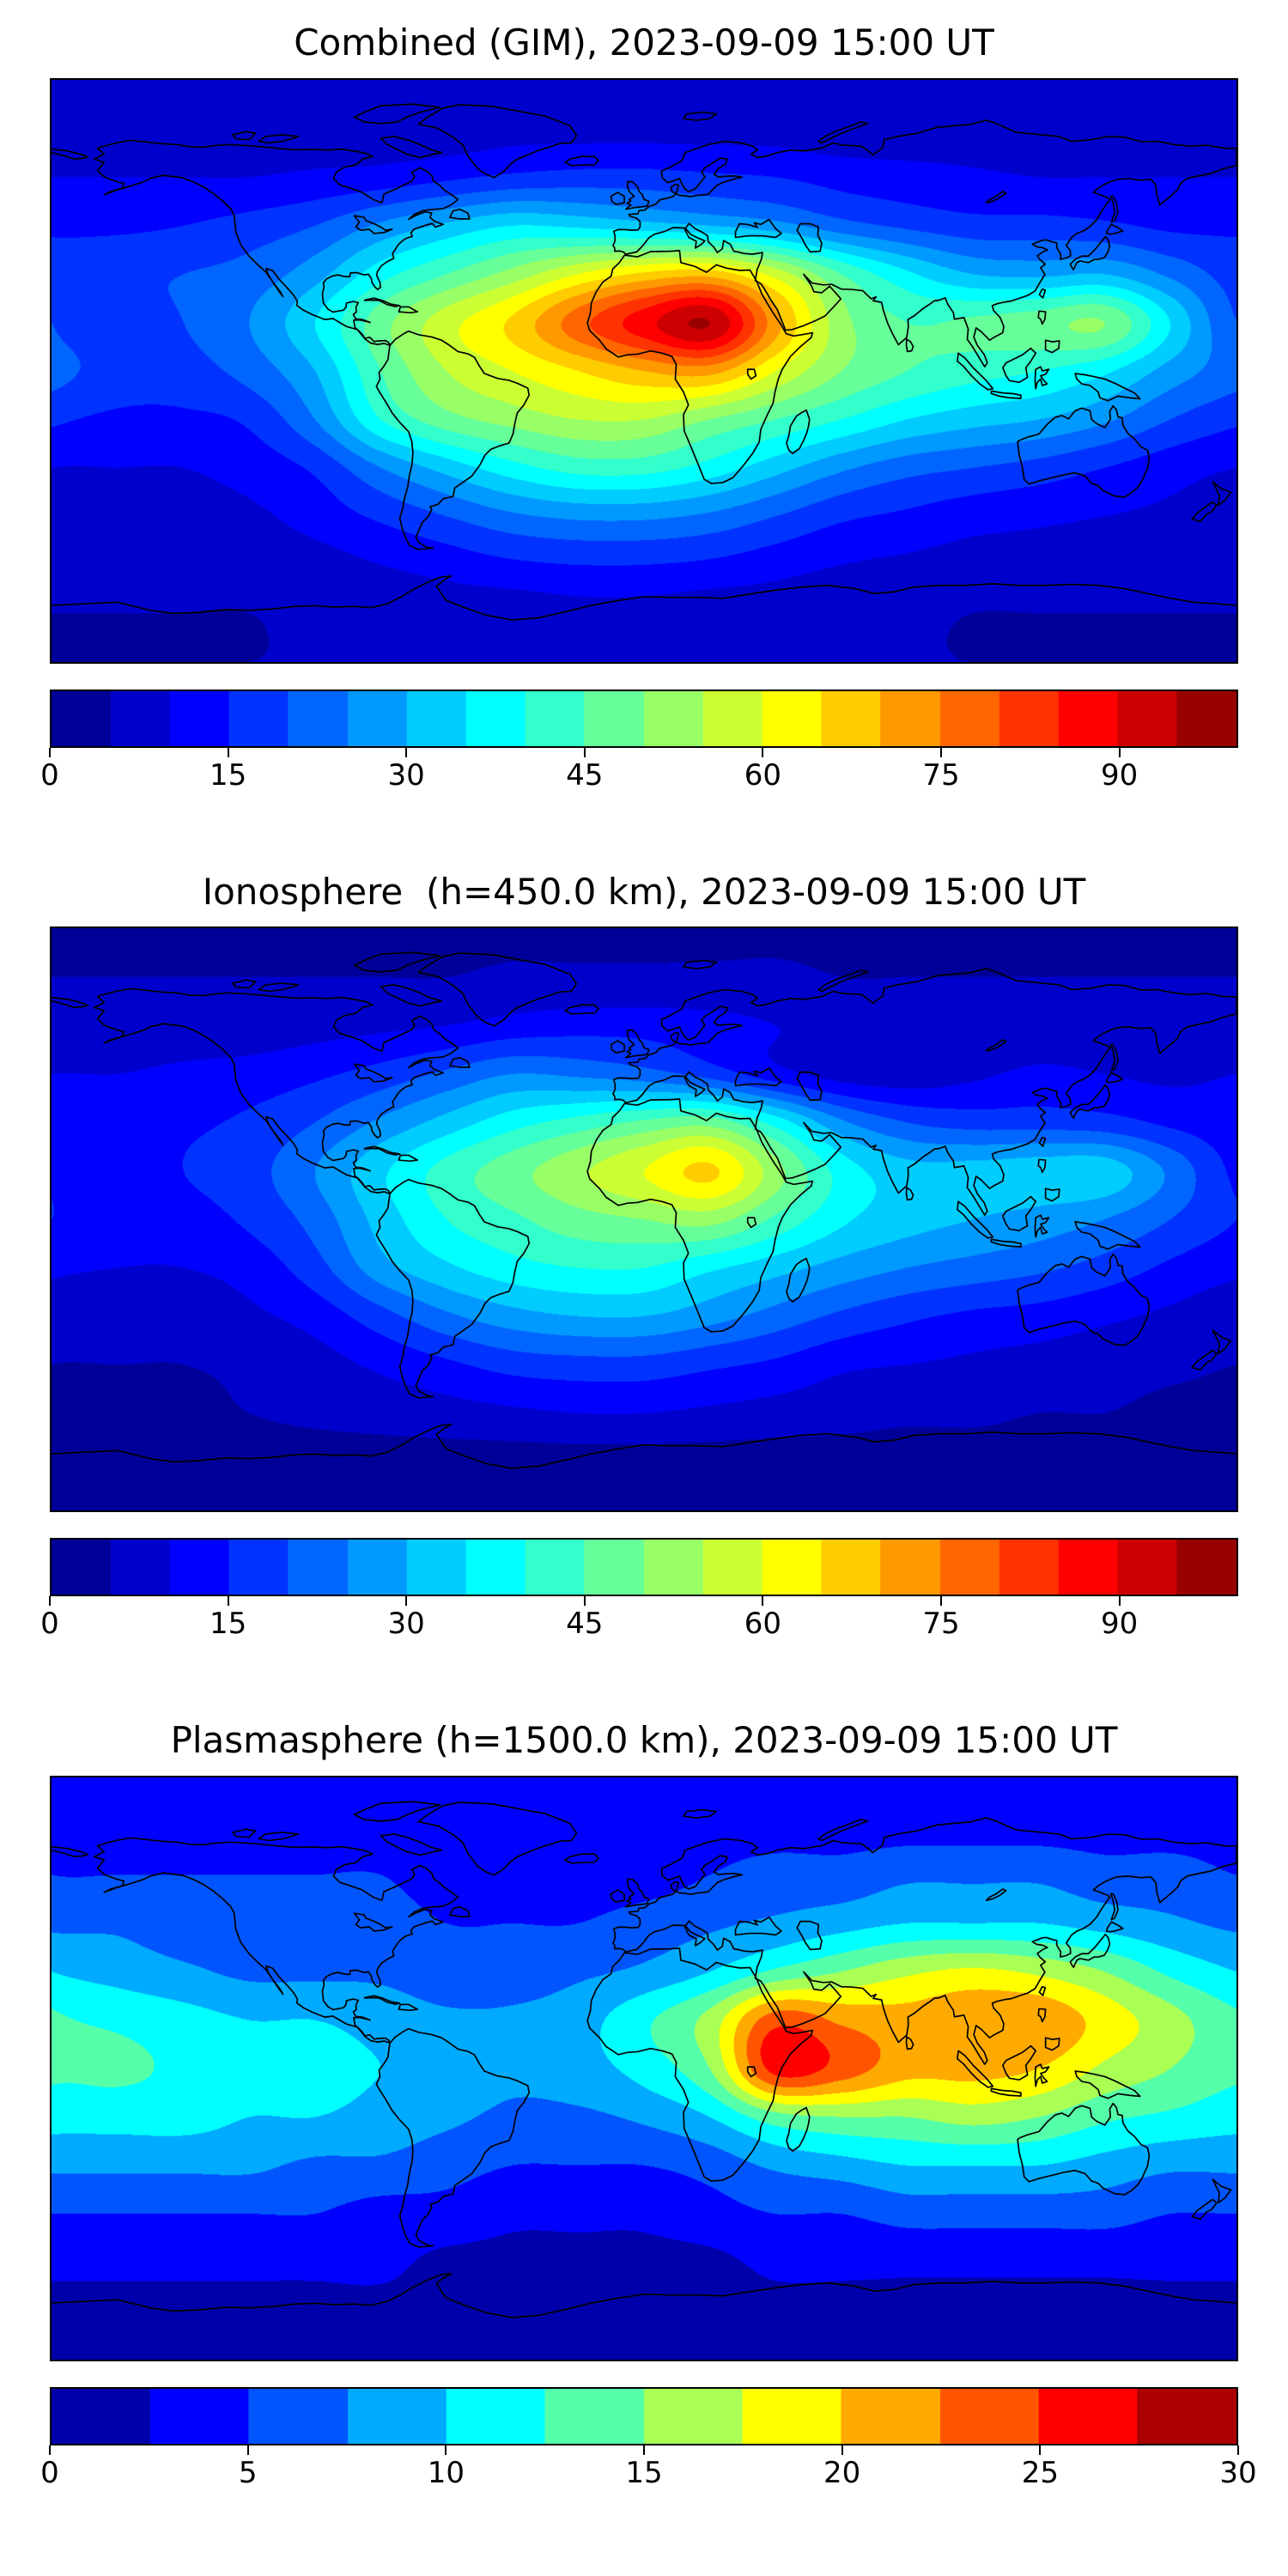 Image resolution: width=1288 pixels, height=2576 pixels. What do you see at coordinates (842, 2472) in the screenshot?
I see `colorbar-tick-label: 20` at bounding box center [842, 2472].